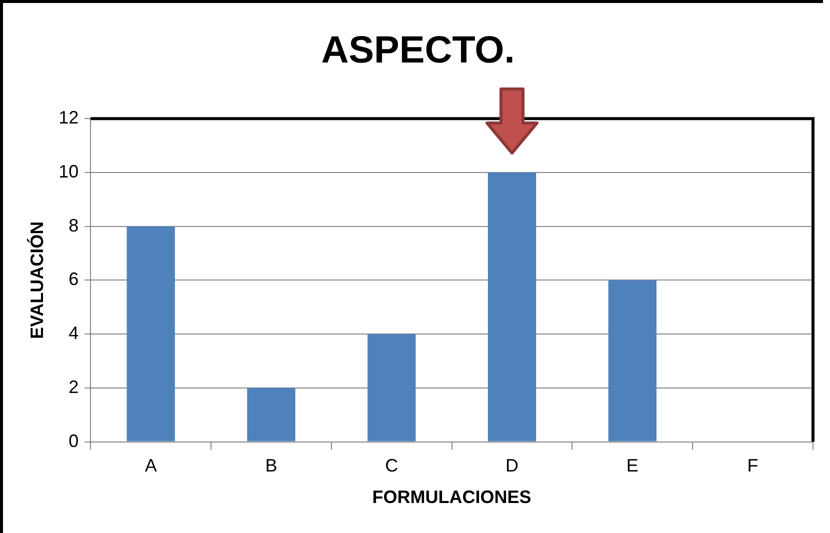 This screenshot has width=830, height=533. Describe the element at coordinates (68, 171) in the screenshot. I see `y-tick-label: 10` at that location.